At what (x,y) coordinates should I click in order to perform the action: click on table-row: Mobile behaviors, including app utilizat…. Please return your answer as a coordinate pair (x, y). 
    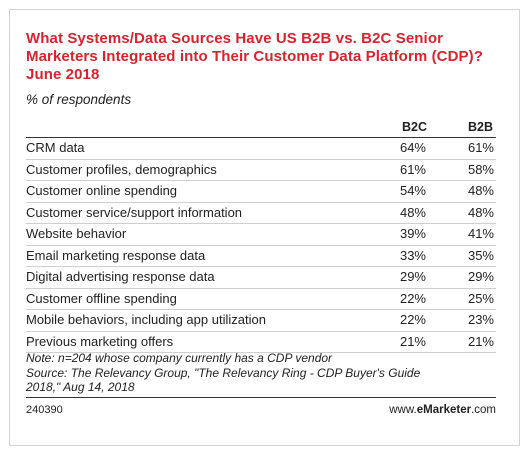
    Looking at the image, I should click on (261, 321).